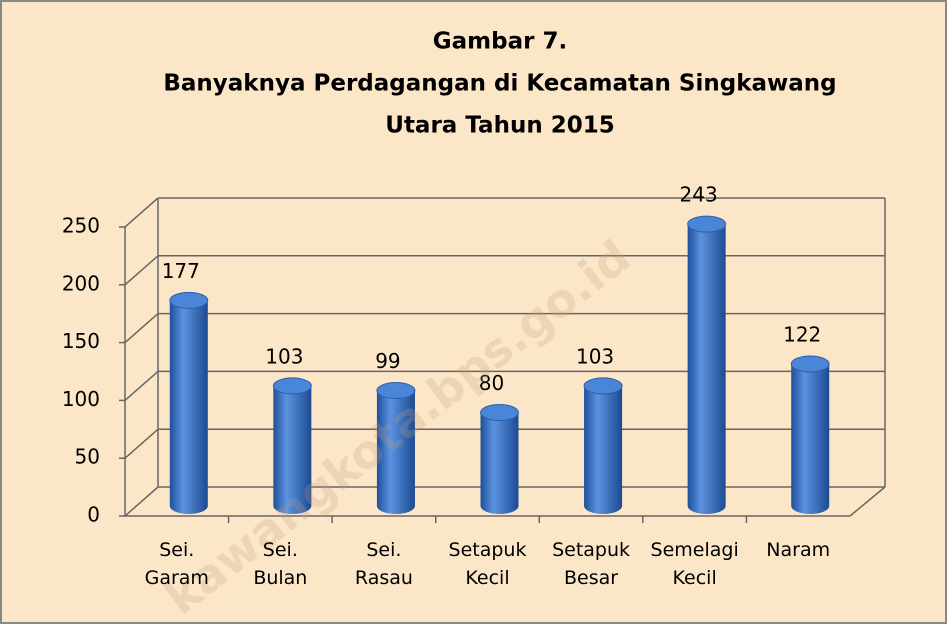  Describe the element at coordinates (802, 334) in the screenshot. I see `data-label: 122` at that location.